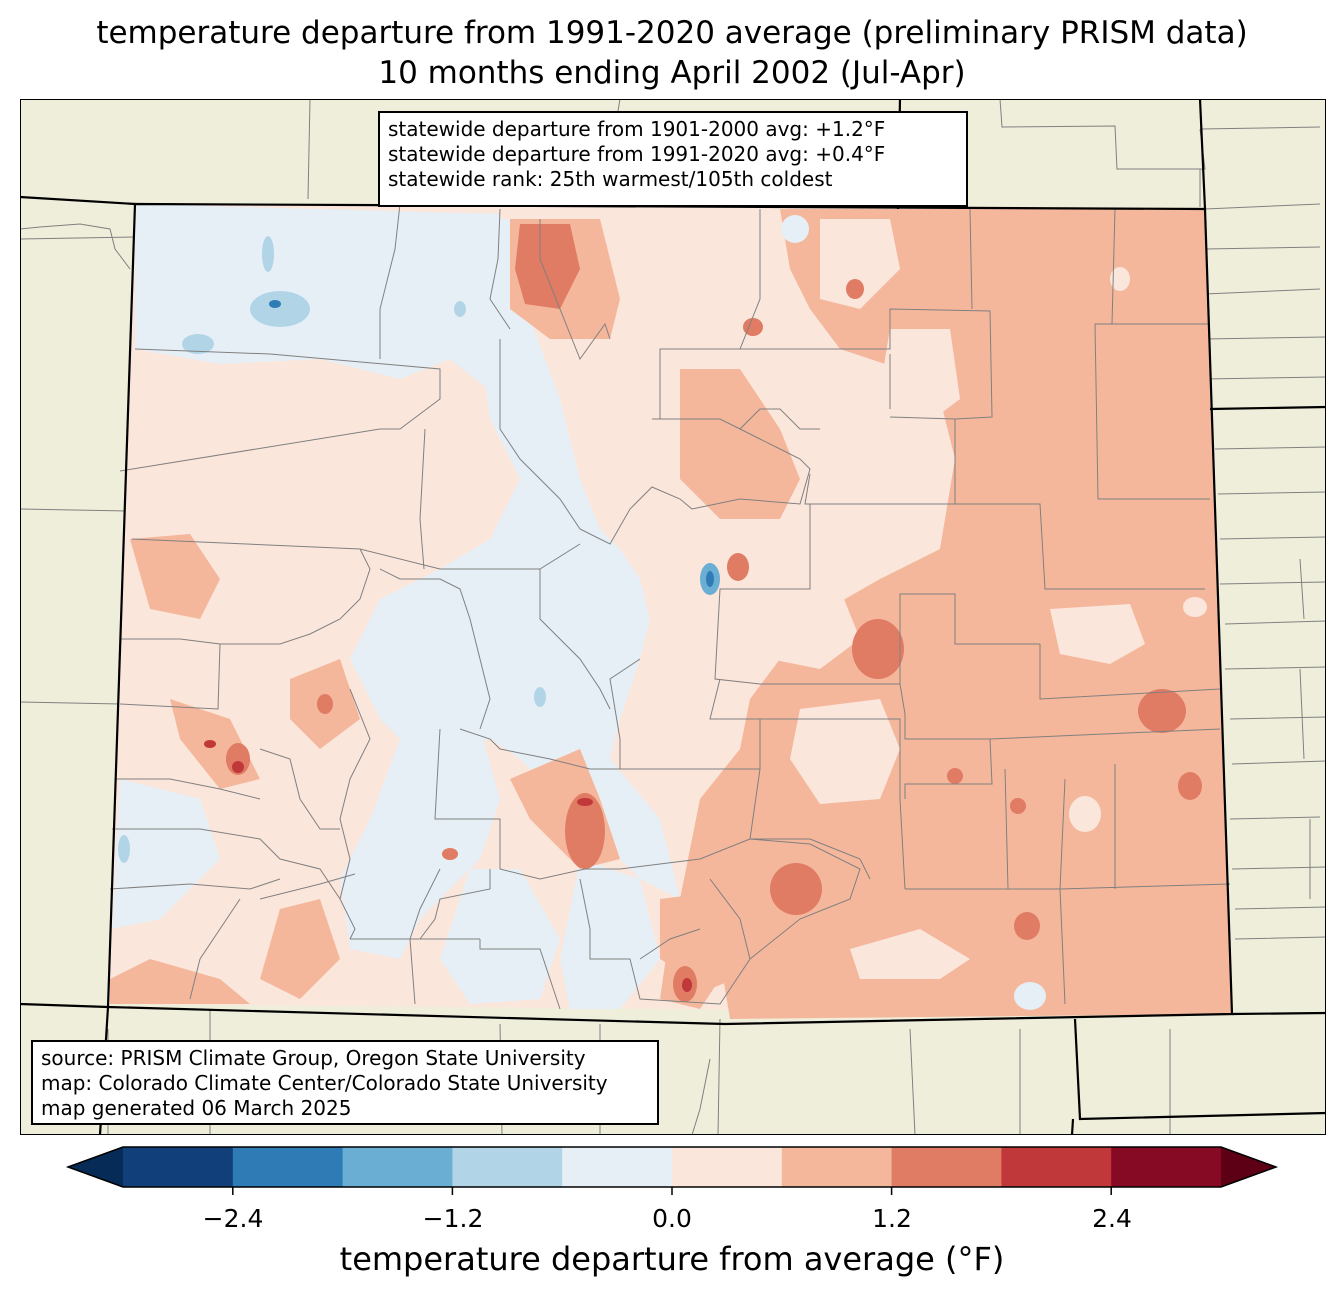 This screenshot has height=1299, width=1344. What do you see at coordinates (1112, 1218) in the screenshot?
I see `colorbar-tick-label: 2.4` at bounding box center [1112, 1218].